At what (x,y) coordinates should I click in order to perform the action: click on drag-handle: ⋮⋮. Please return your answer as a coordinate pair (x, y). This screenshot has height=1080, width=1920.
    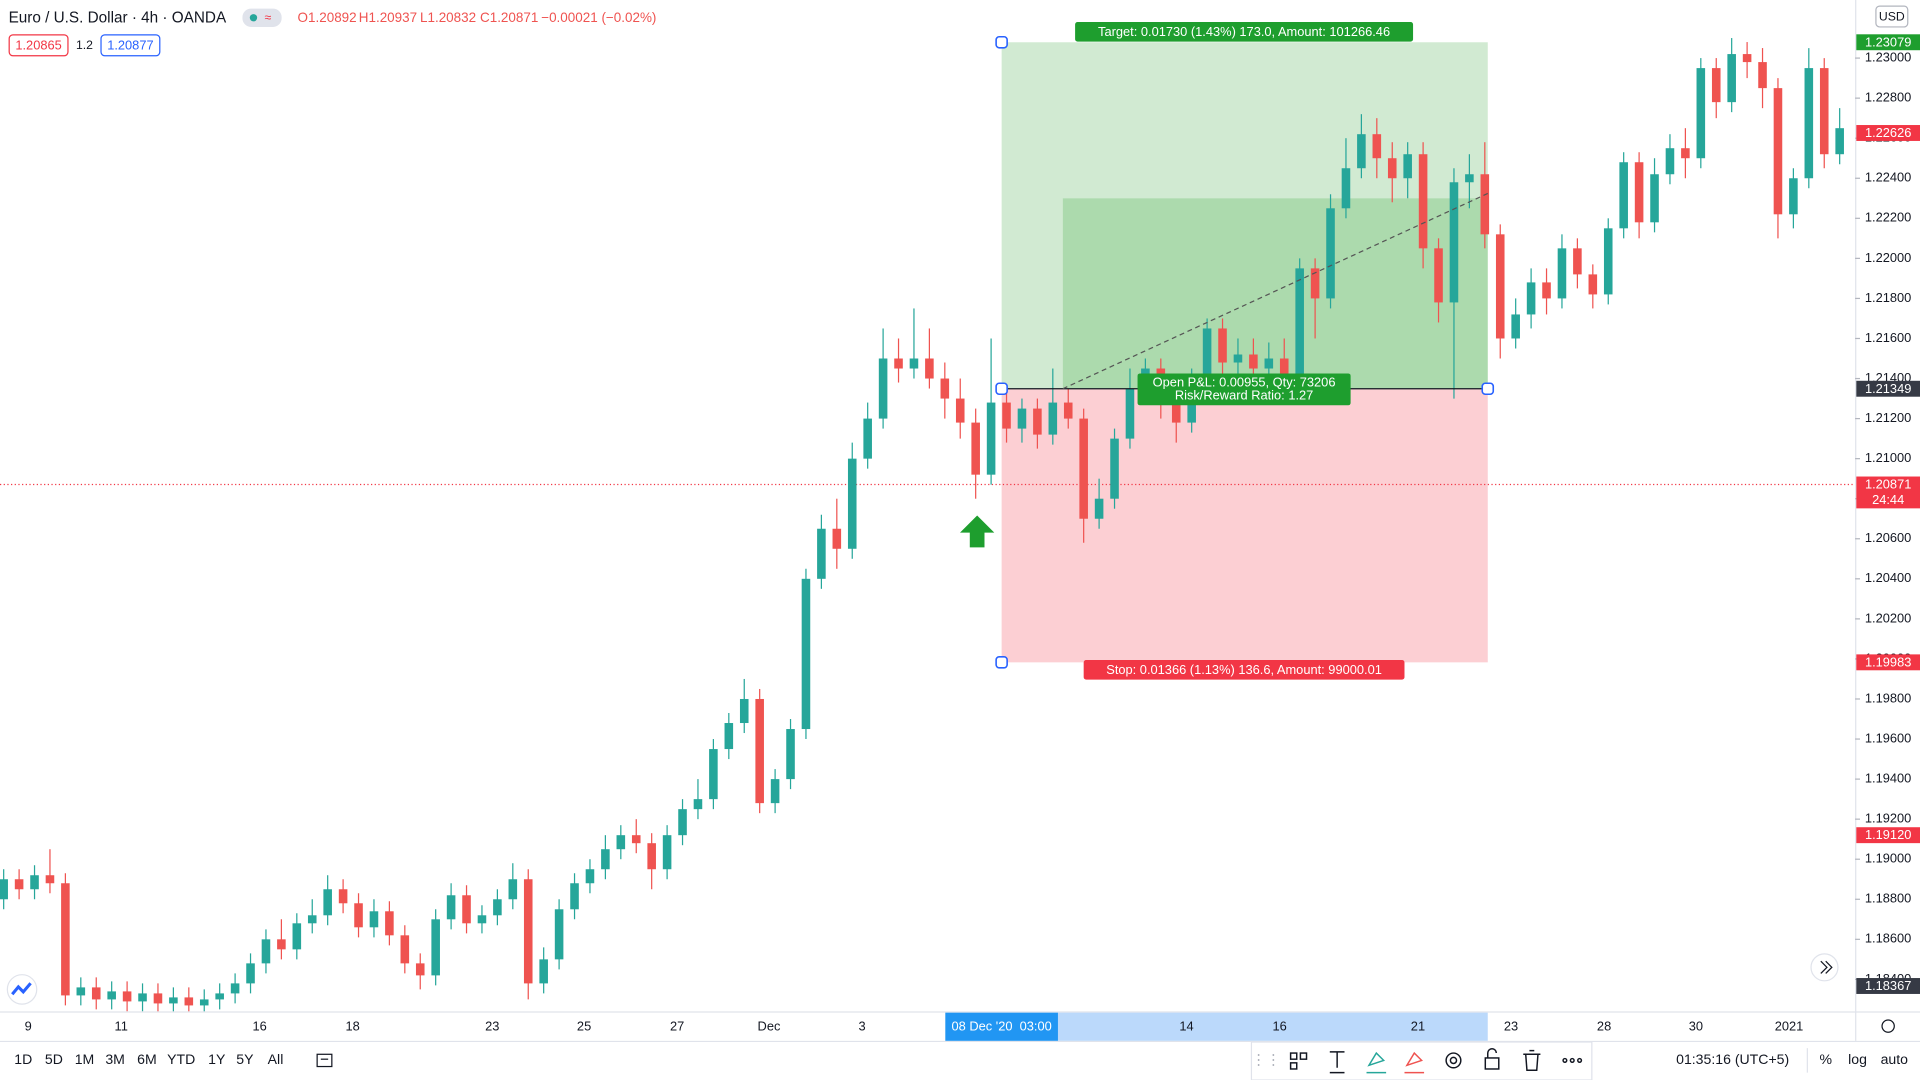
    Looking at the image, I should click on (1265, 1060).